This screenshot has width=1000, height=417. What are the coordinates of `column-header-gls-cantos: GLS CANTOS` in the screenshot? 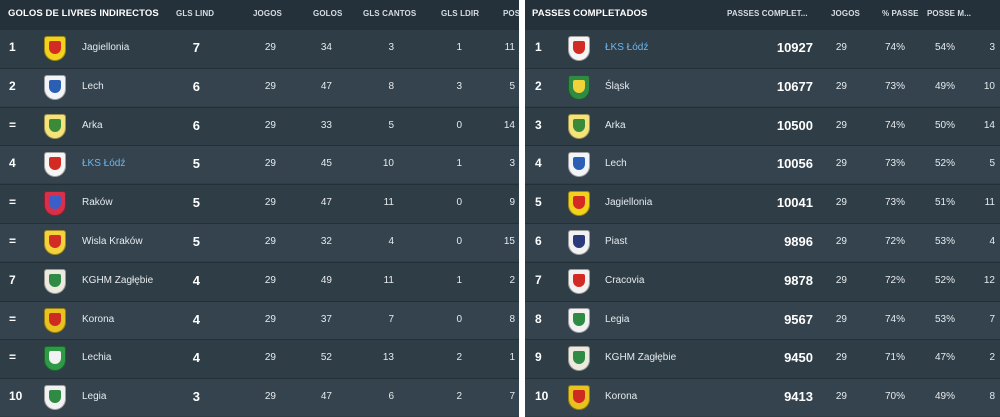 It's located at (390, 13).